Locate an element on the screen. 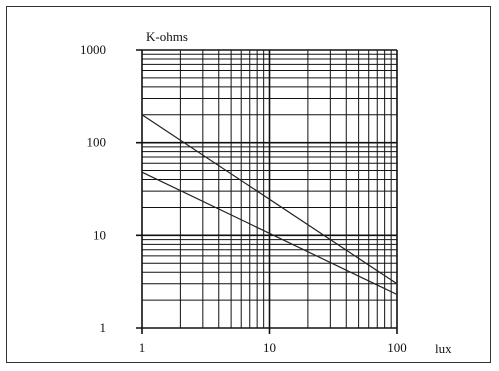 This screenshot has height=371, width=499. y-tick-label: 100 is located at coordinates (97, 142).